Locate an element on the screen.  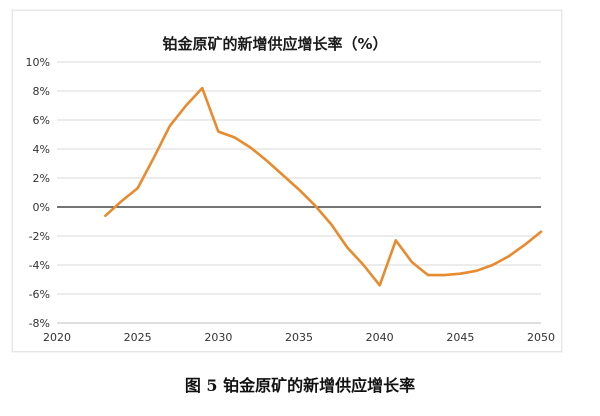
y-tick-label: 6% is located at coordinates (41, 120).